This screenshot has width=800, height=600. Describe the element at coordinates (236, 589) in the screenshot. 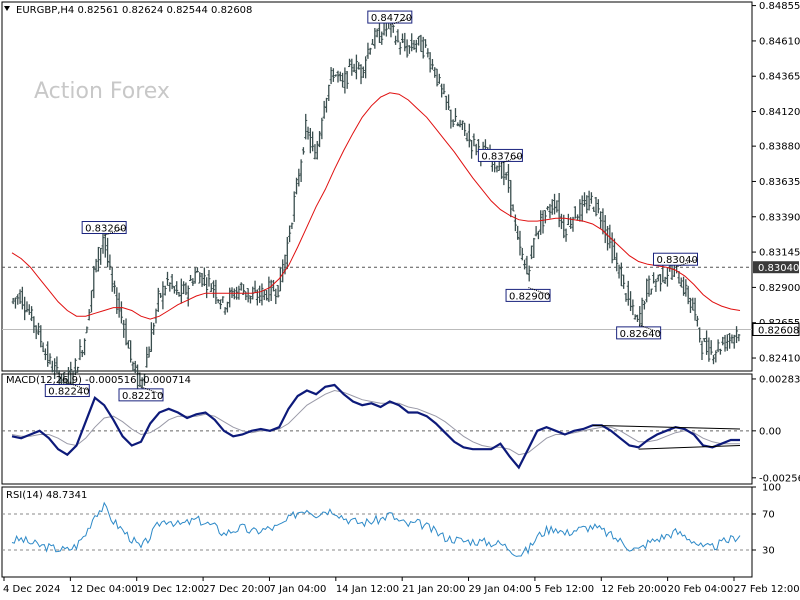

I see `x-tick-label: 27 Dec 20:00` at that location.